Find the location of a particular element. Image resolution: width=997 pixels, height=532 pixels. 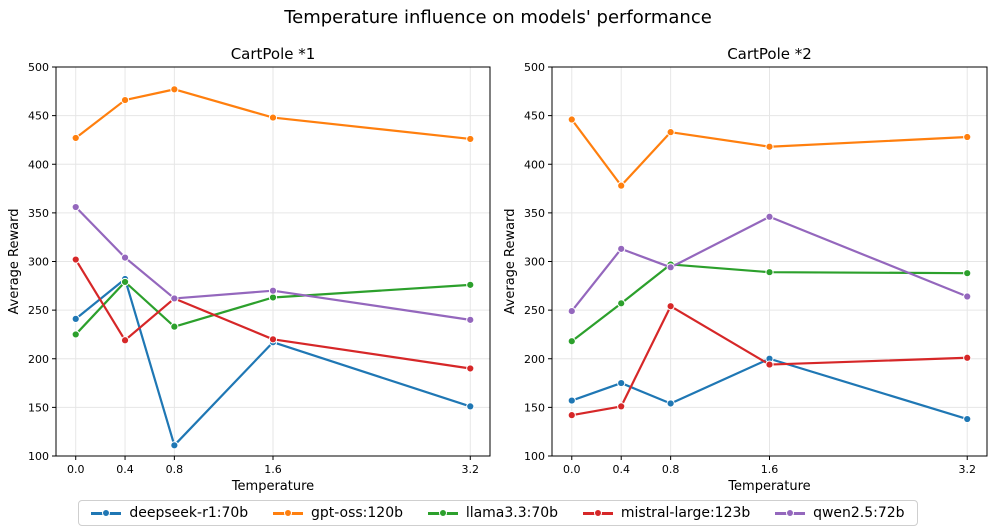

legend-item: llama3.3:70b is located at coordinates (493, 513).